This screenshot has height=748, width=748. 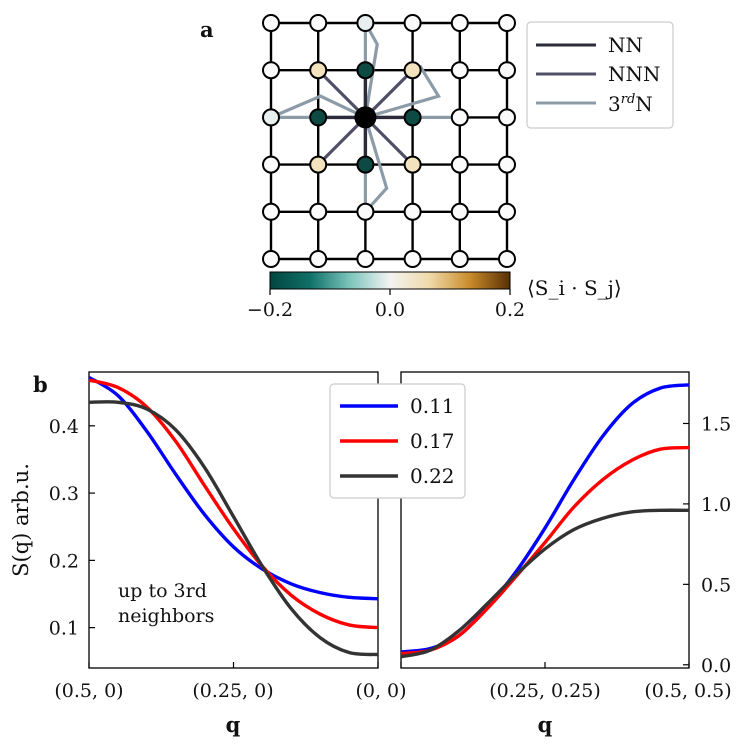 What do you see at coordinates (716, 666) in the screenshot?
I see `y-tick-label: 0.0` at bounding box center [716, 666].